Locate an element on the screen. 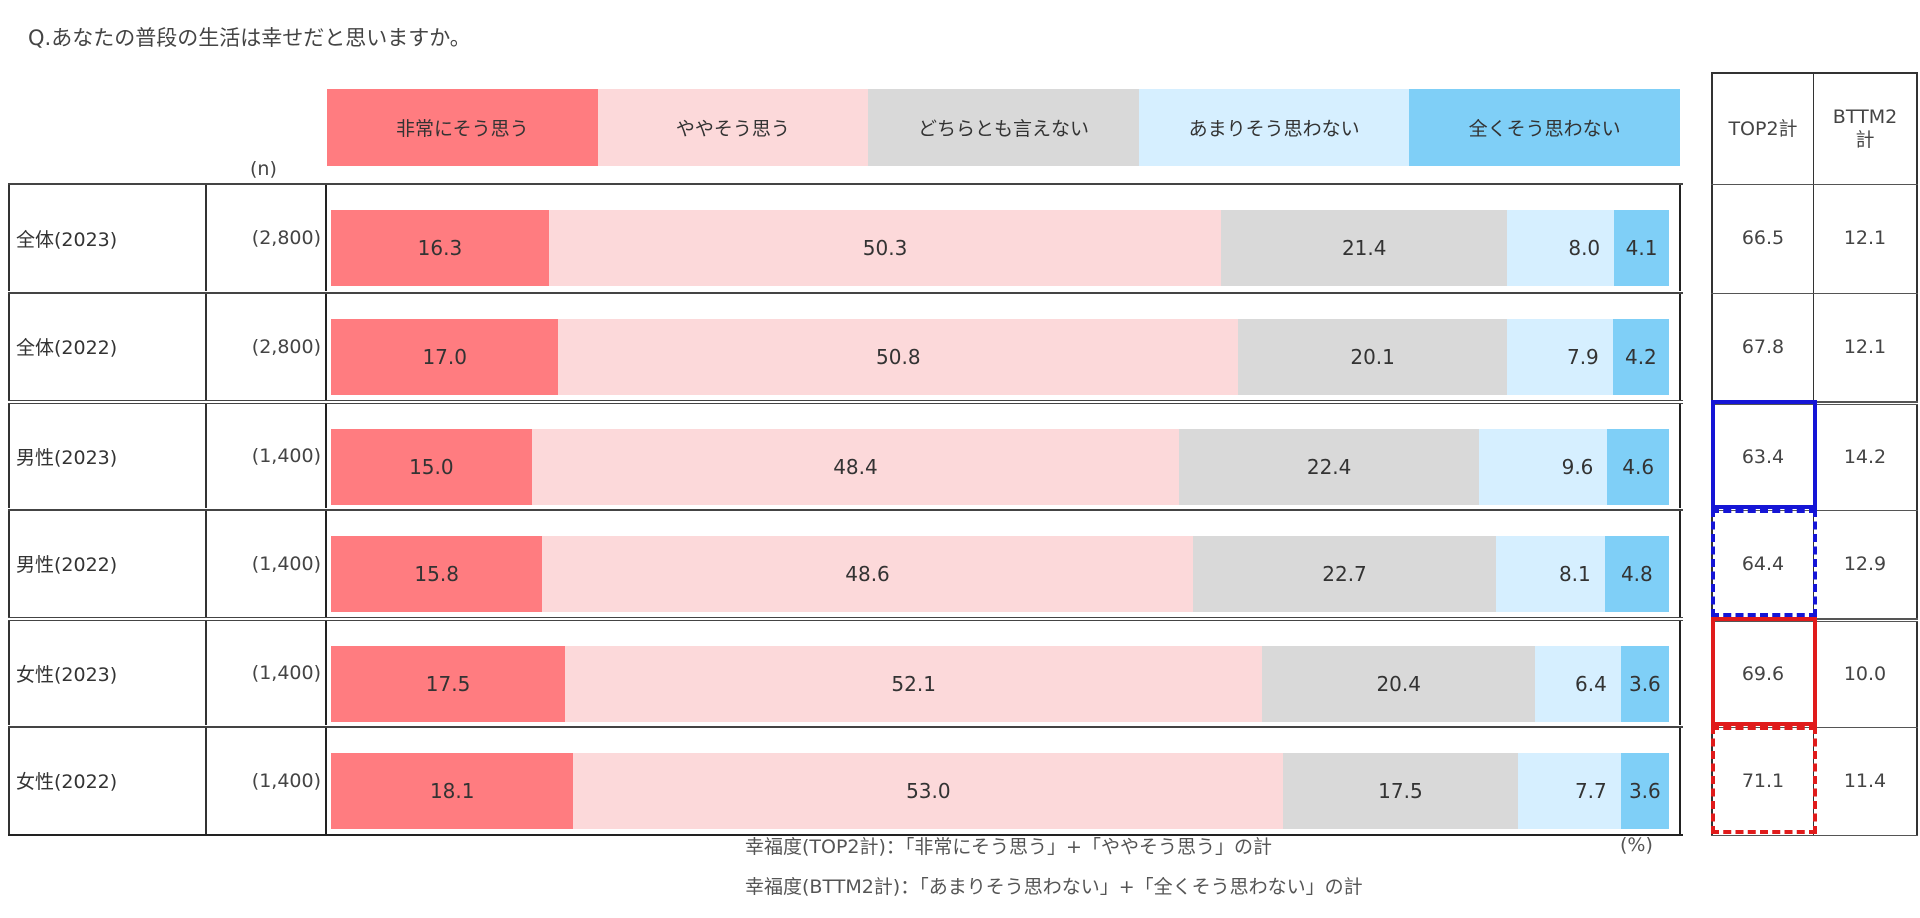  bar-segment-somewhat-agree: 50.8 is located at coordinates (898, 356).